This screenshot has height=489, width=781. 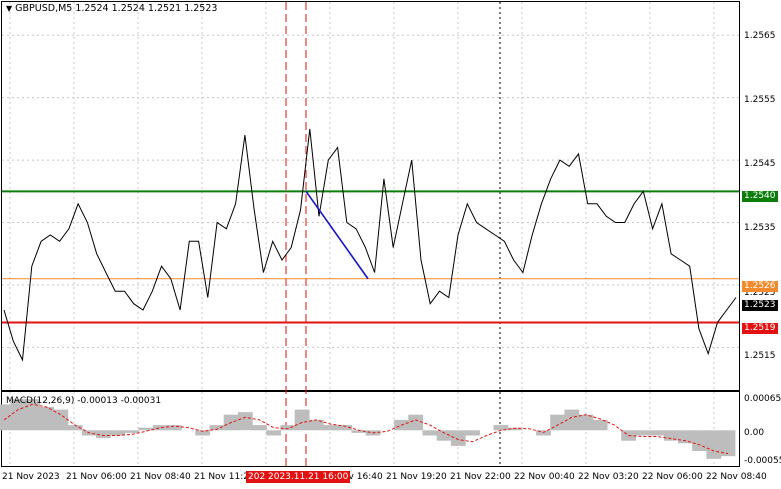 What do you see at coordinates (754, 433) in the screenshot?
I see `macd-tick: 0.00` at bounding box center [754, 433].